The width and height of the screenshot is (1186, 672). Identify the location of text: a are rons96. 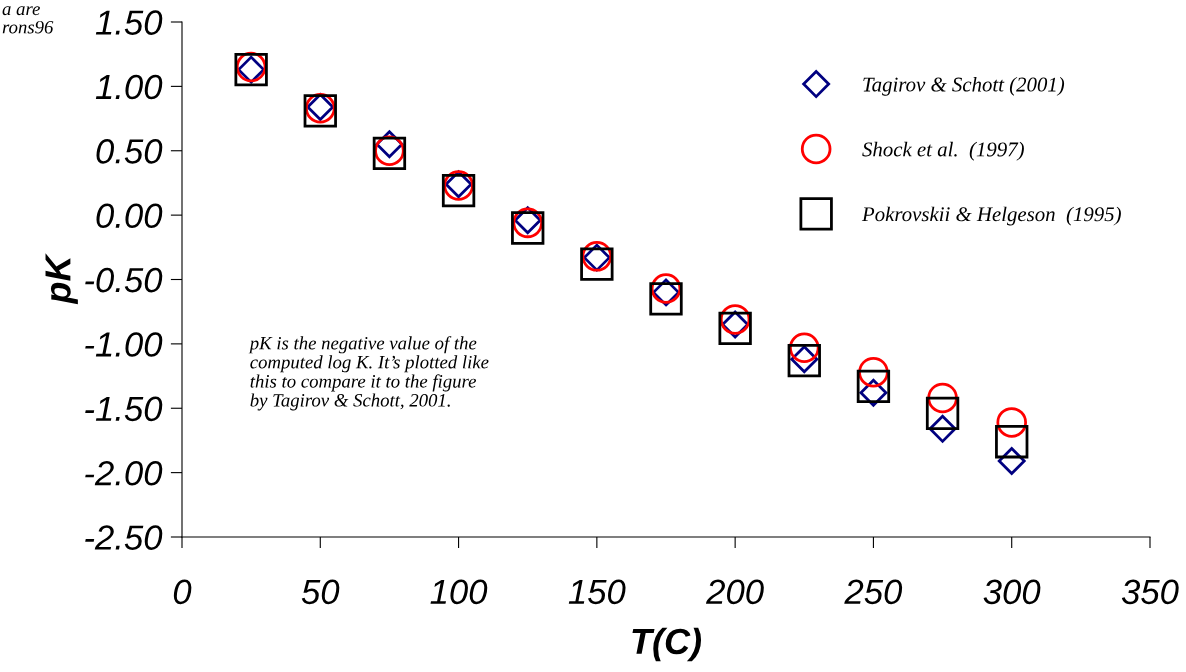
(28, 20).